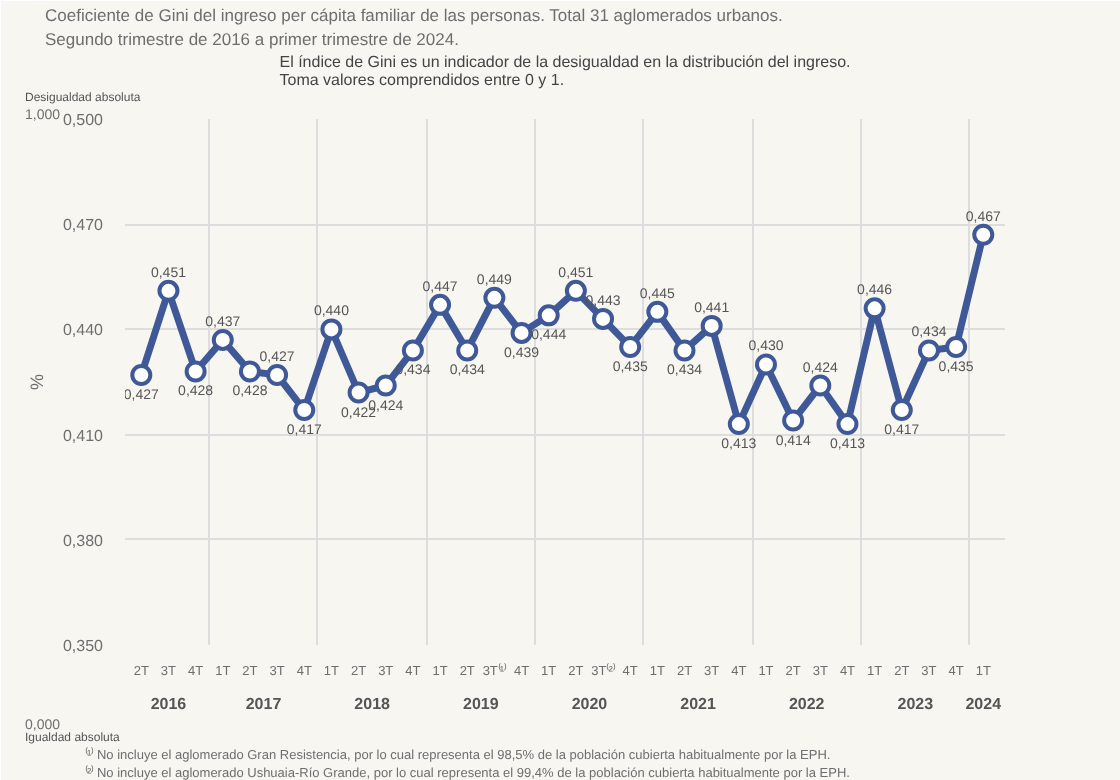  What do you see at coordinates (807, 704) in the screenshot?
I see `text: 2022` at bounding box center [807, 704].